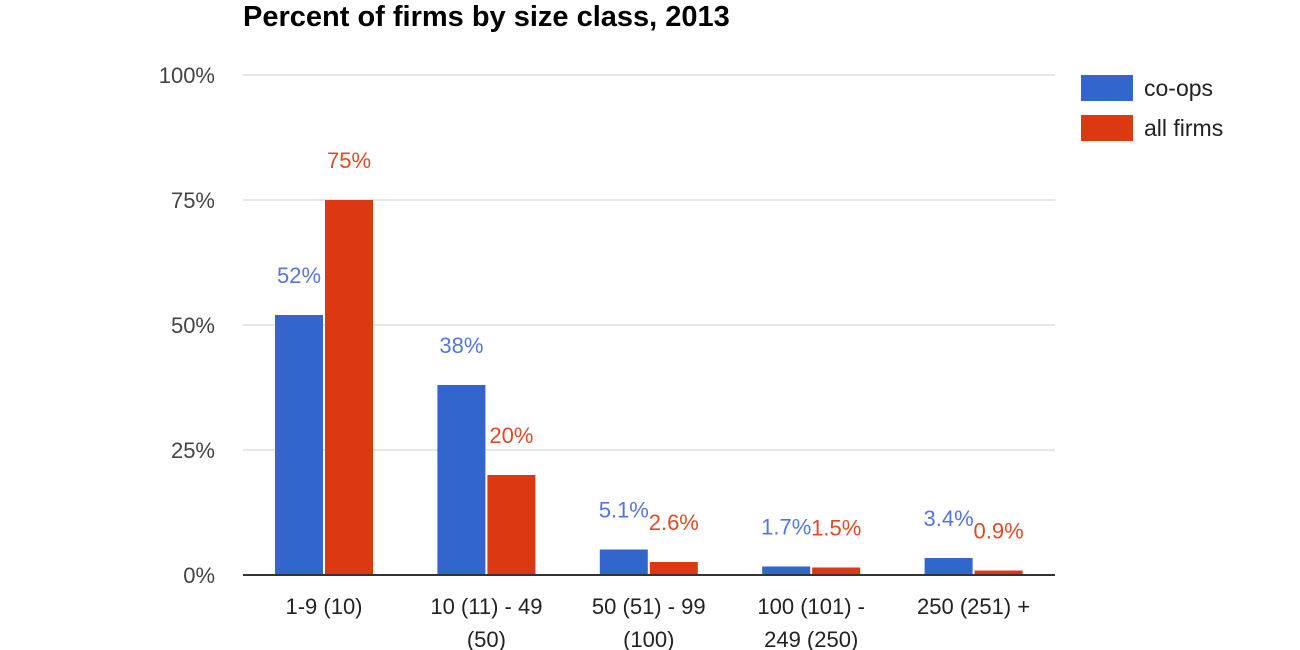 This screenshot has height=650, width=1300. I want to click on chart-title: Percent of firms by size class, 2013, so click(486, 17).